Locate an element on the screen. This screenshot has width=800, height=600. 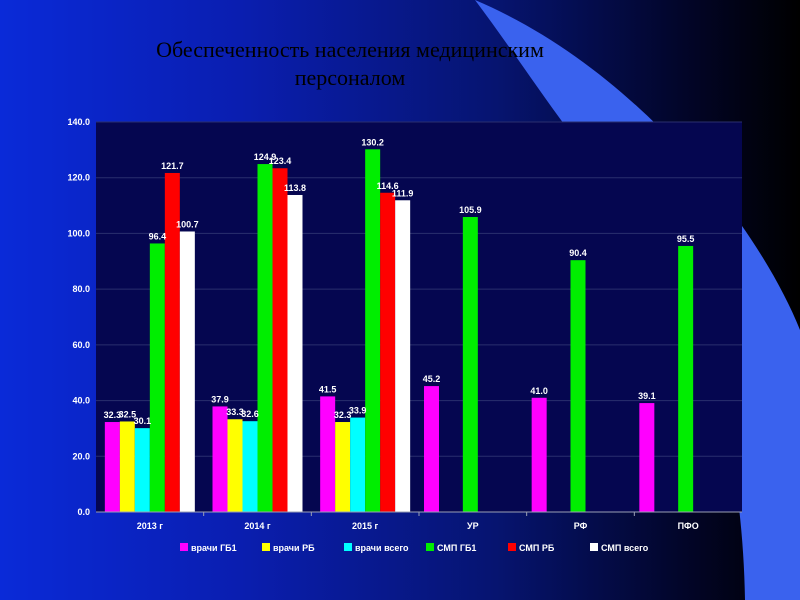
x-tick-label: ПФО is located at coordinates (688, 526).